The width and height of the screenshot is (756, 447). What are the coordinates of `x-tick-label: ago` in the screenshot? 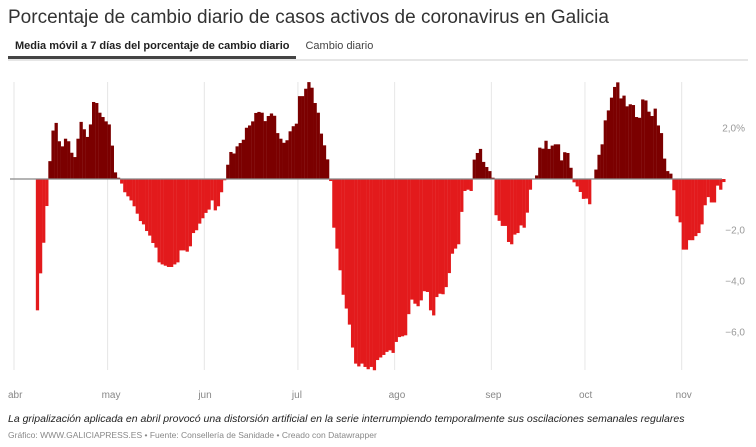 It's located at (397, 395).